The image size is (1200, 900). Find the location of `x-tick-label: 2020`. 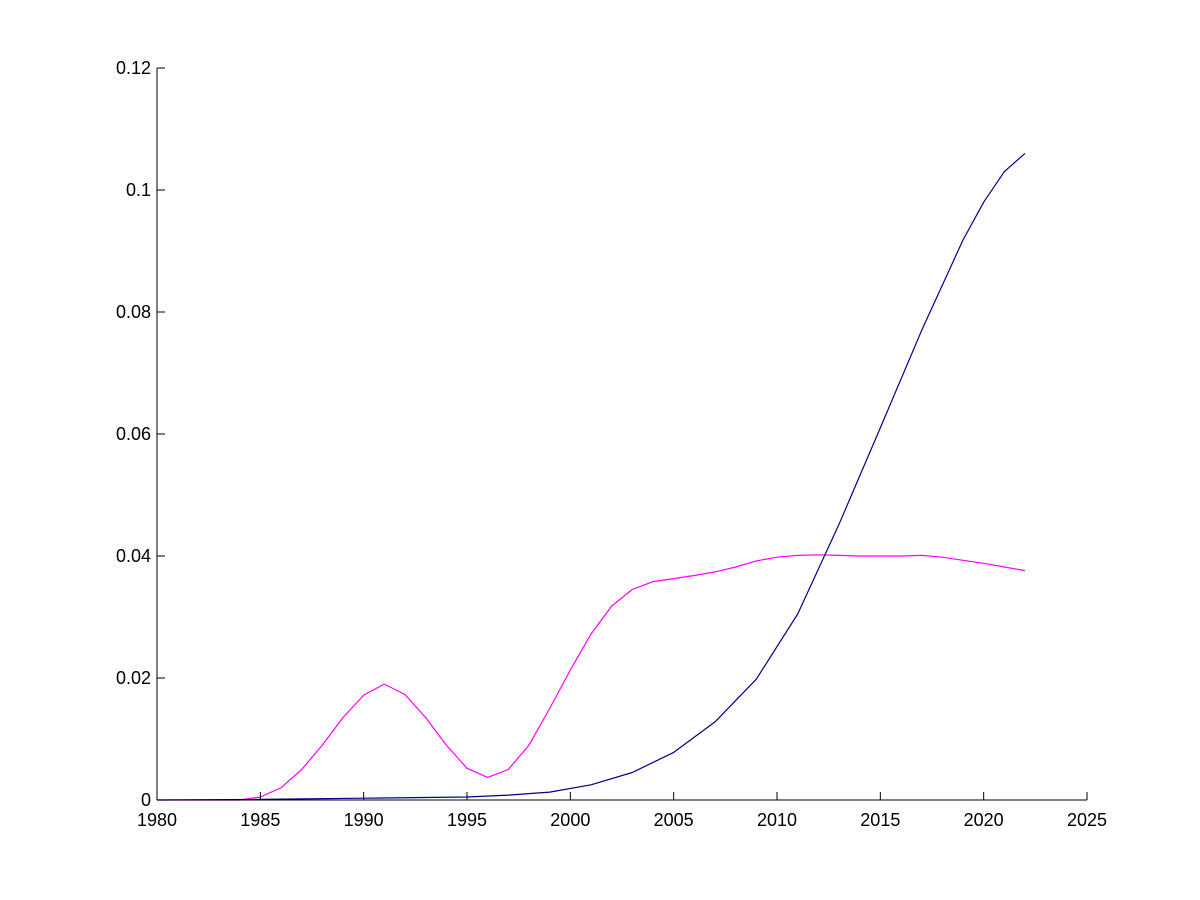

x-tick-label: 2020 is located at coordinates (984, 820).